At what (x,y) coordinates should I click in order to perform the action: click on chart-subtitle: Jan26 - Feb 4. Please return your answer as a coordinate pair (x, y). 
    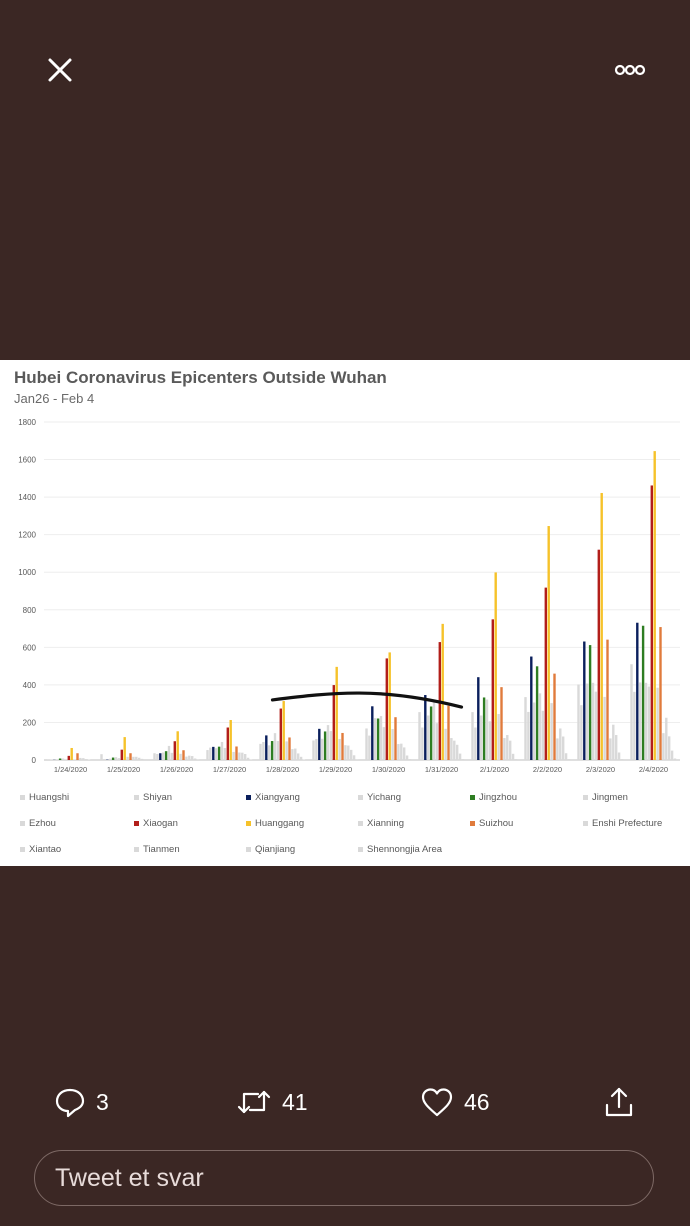
    Looking at the image, I should click on (54, 398).